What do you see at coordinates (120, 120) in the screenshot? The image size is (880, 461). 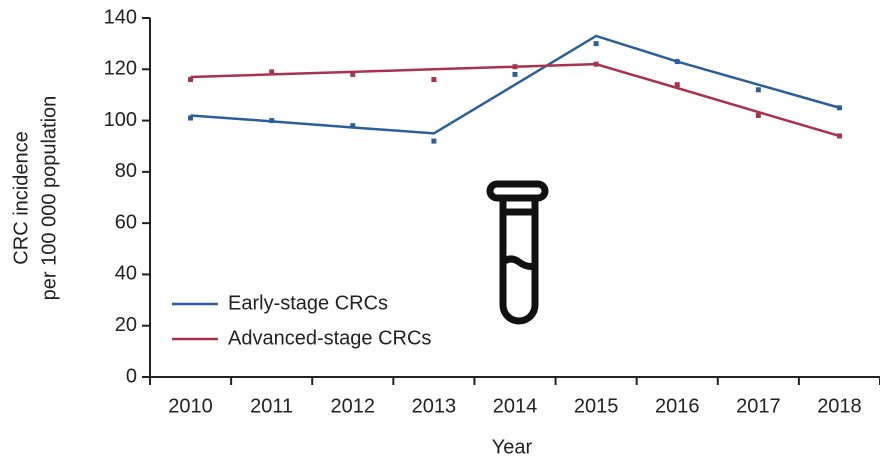 I see `y-tick-label: 100` at bounding box center [120, 120].